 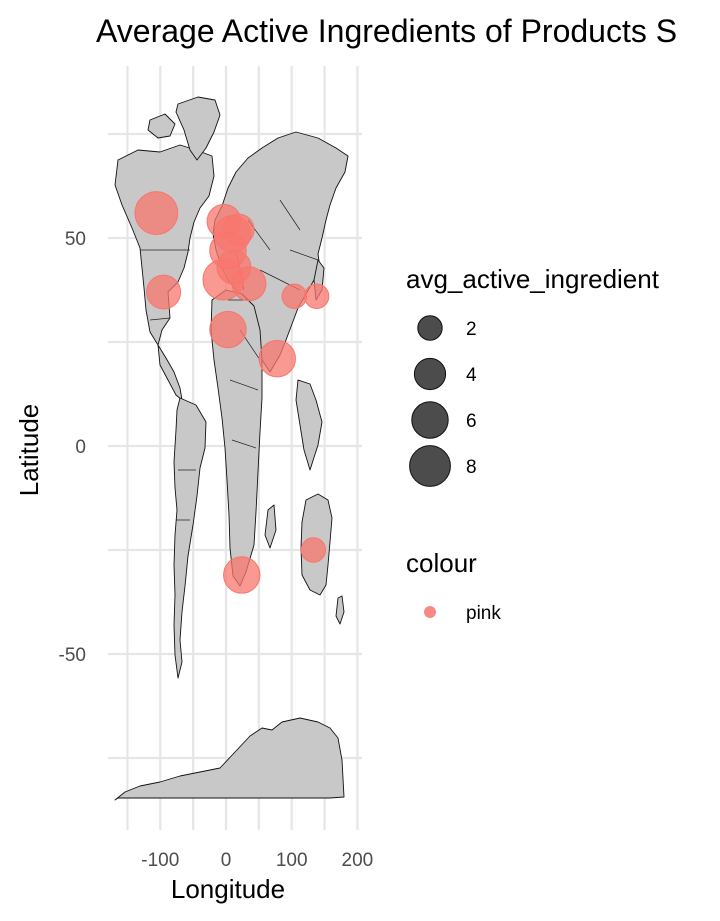 I want to click on land-north-america, so click(x=164, y=245).